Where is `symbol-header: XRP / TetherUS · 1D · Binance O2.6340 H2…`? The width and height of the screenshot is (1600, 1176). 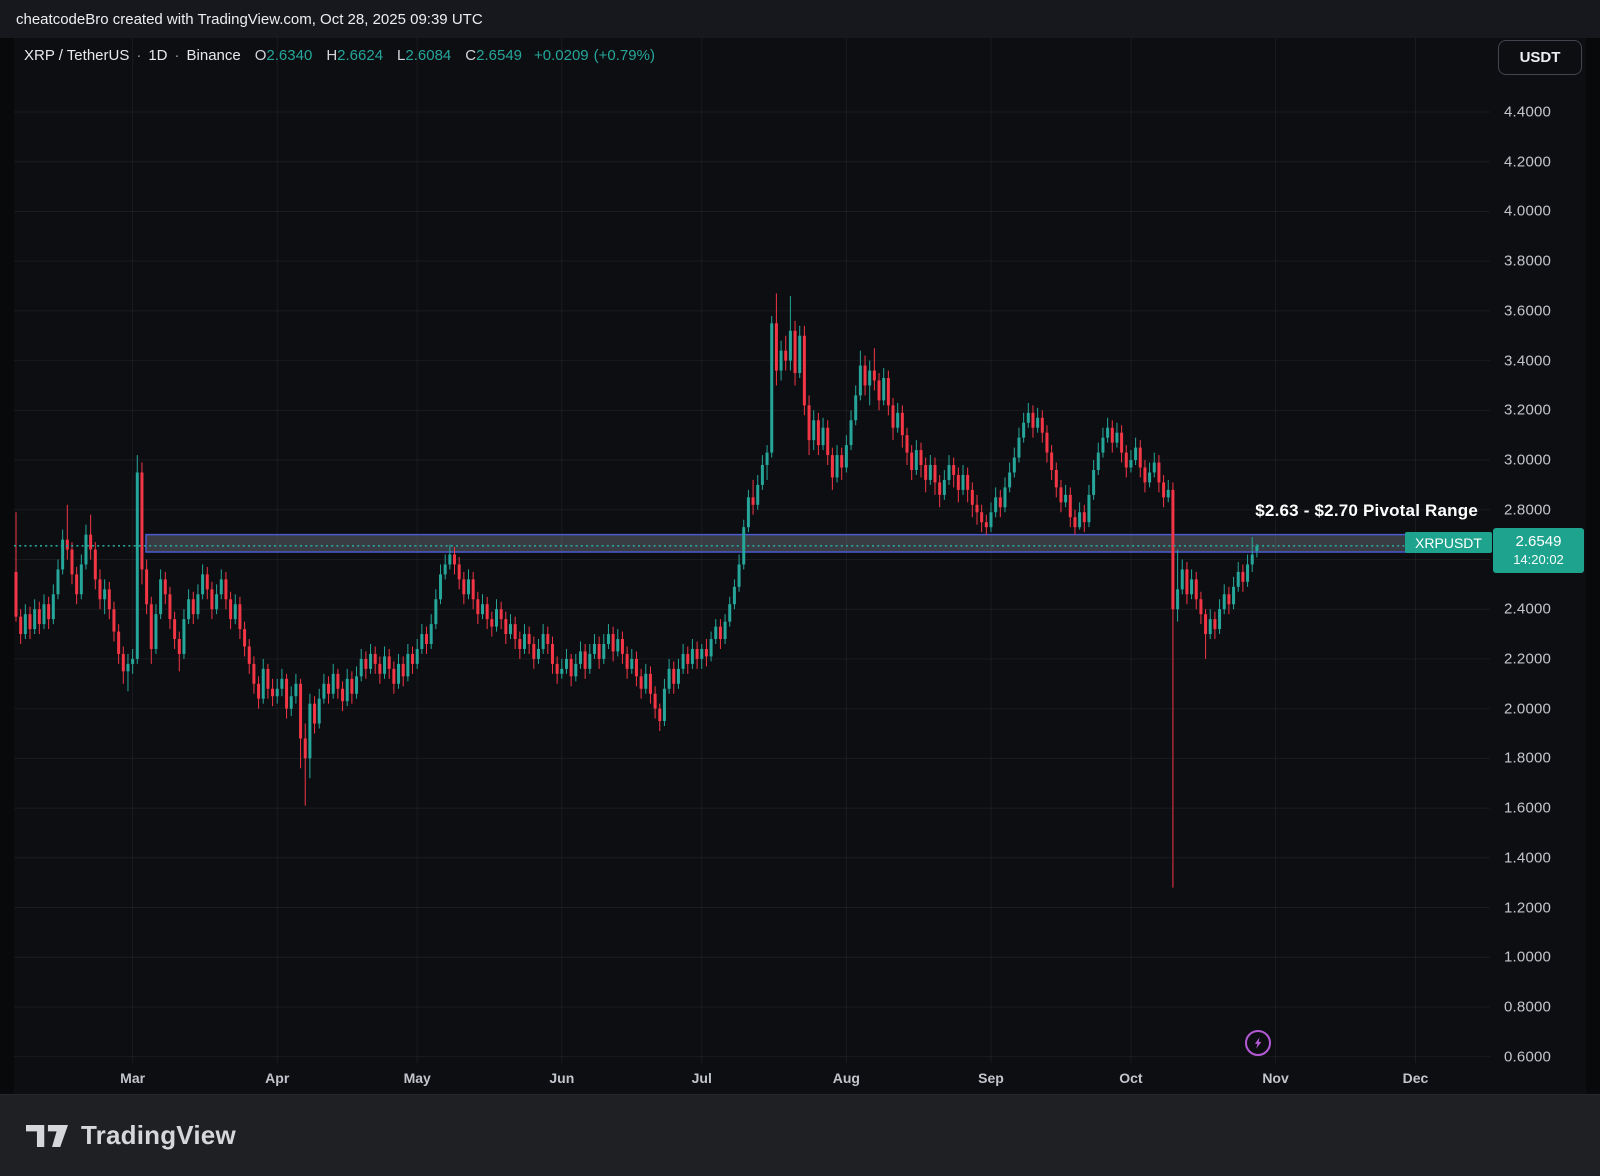
symbol-header: XRP / TetherUS · 1D · Binance O2.6340 H2… is located at coordinates (339, 57).